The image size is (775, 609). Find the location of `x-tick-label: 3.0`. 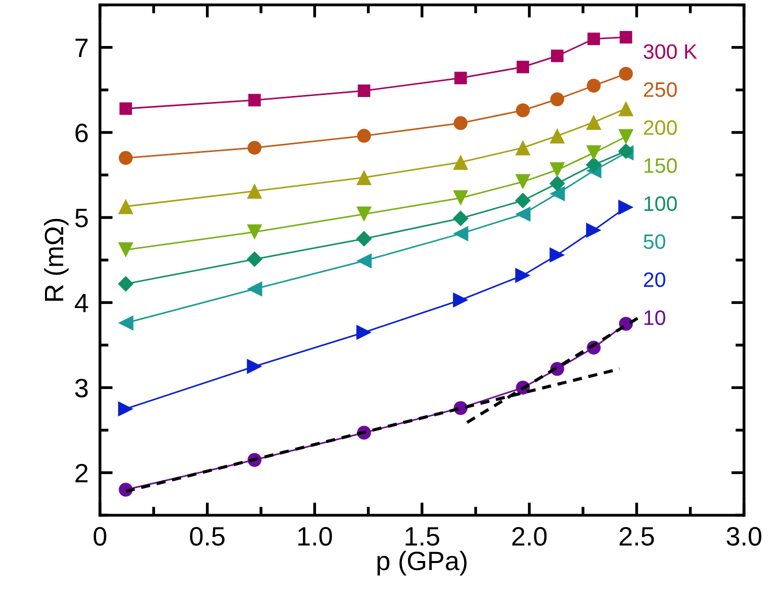

x-tick-label: 3.0 is located at coordinates (744, 536).